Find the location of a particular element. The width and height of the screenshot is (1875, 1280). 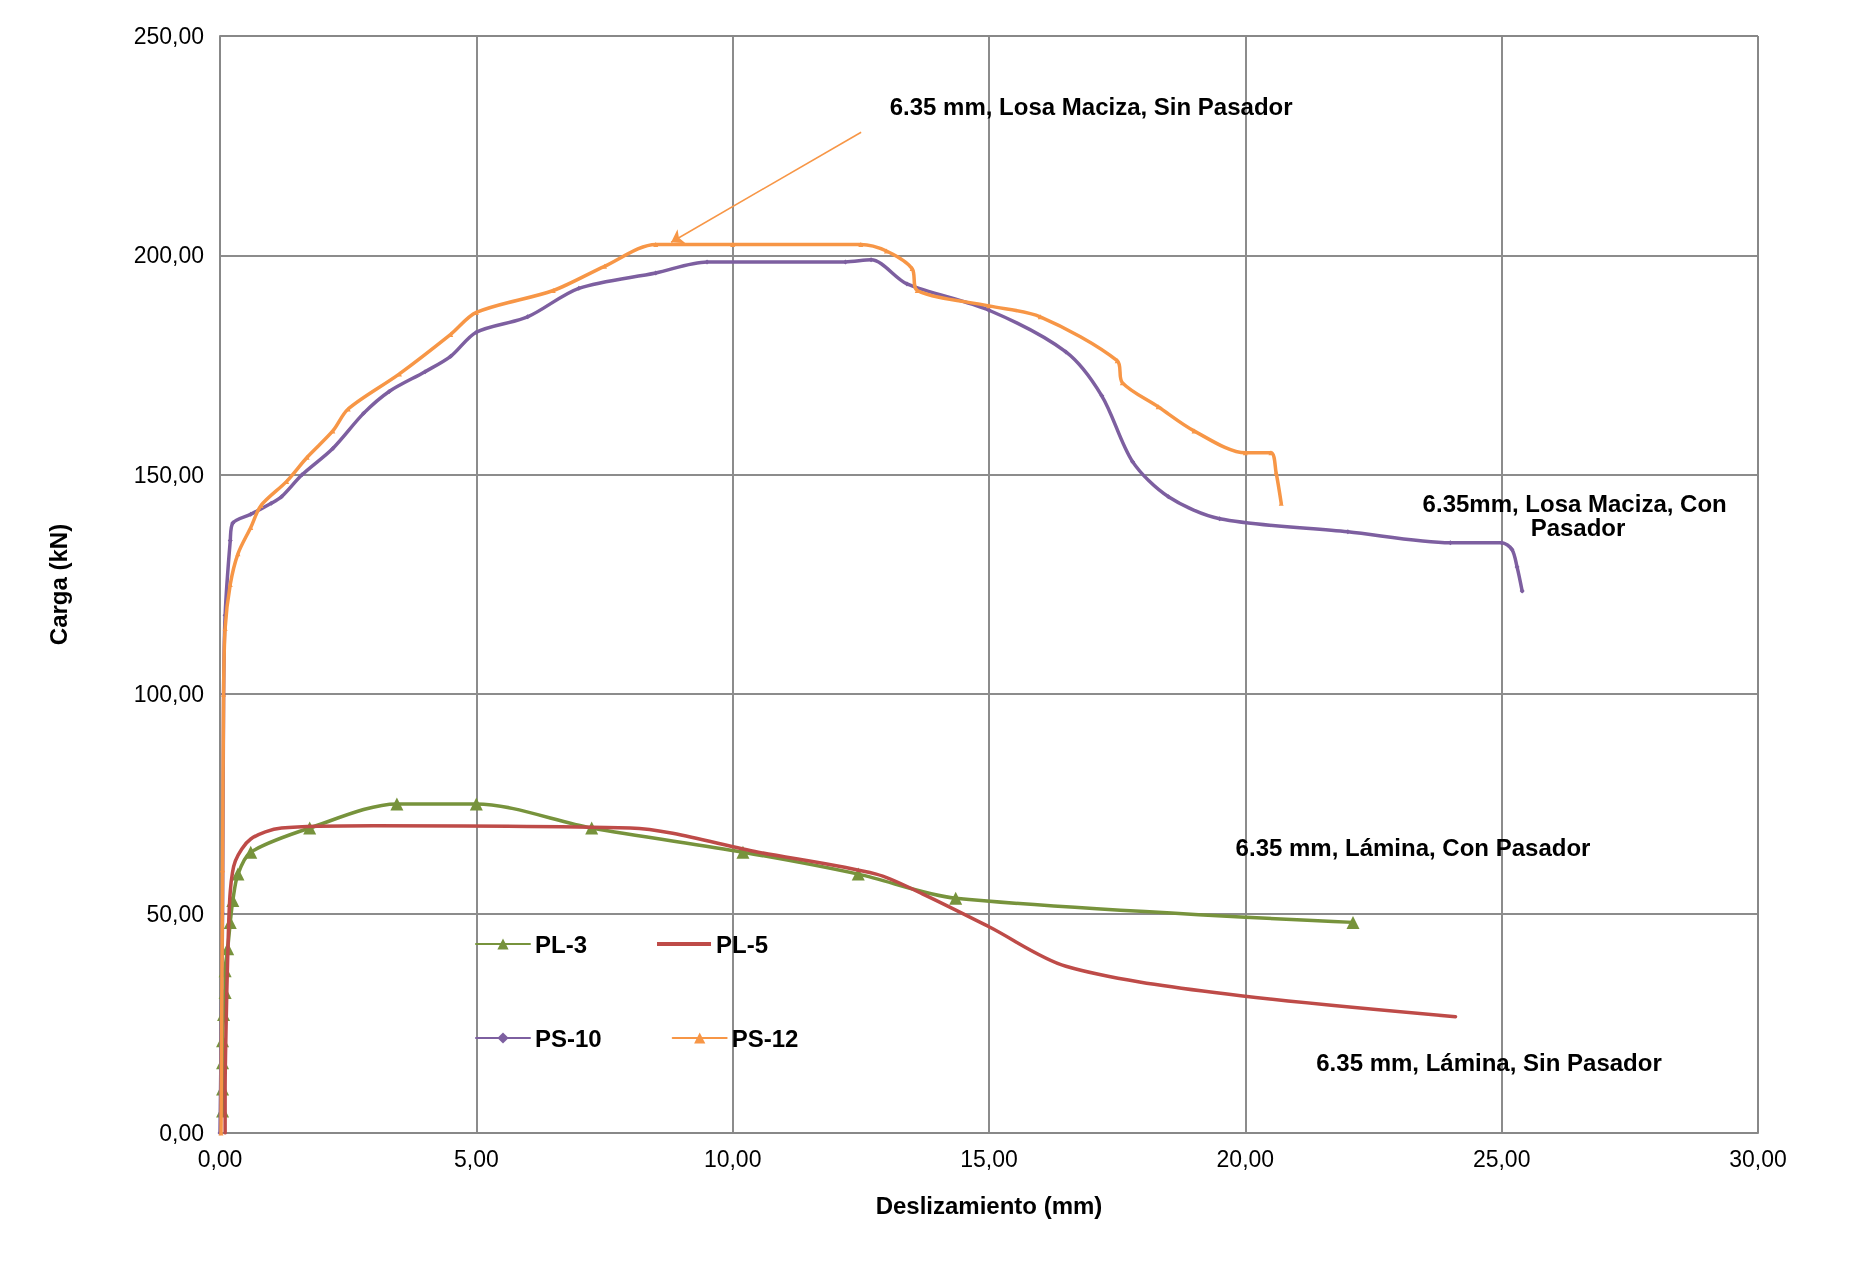

x-tick-label: 15,00 is located at coordinates (989, 1158).